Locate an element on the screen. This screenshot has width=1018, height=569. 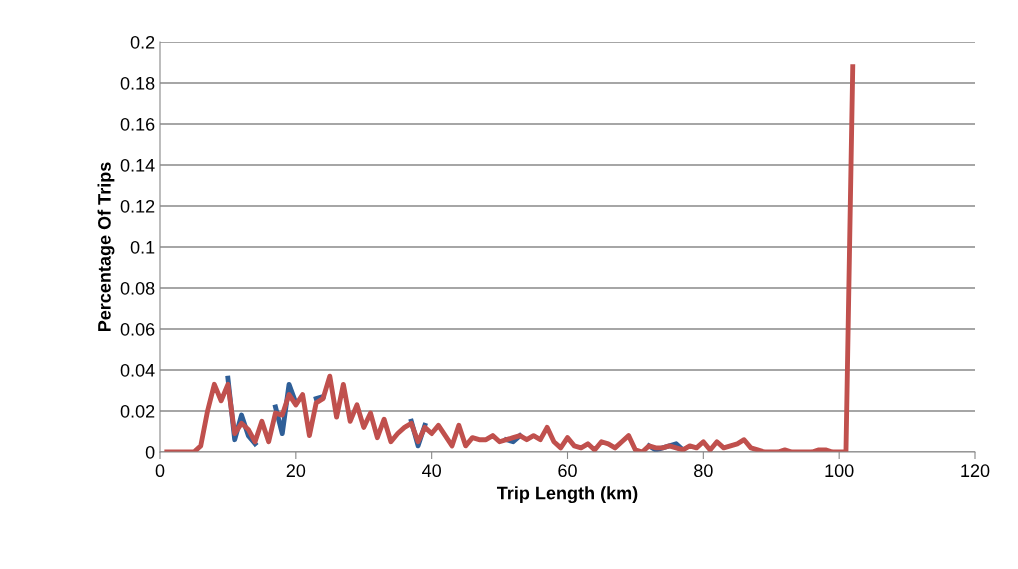
x-axis-title: Trip Length (km) is located at coordinates (567, 495).